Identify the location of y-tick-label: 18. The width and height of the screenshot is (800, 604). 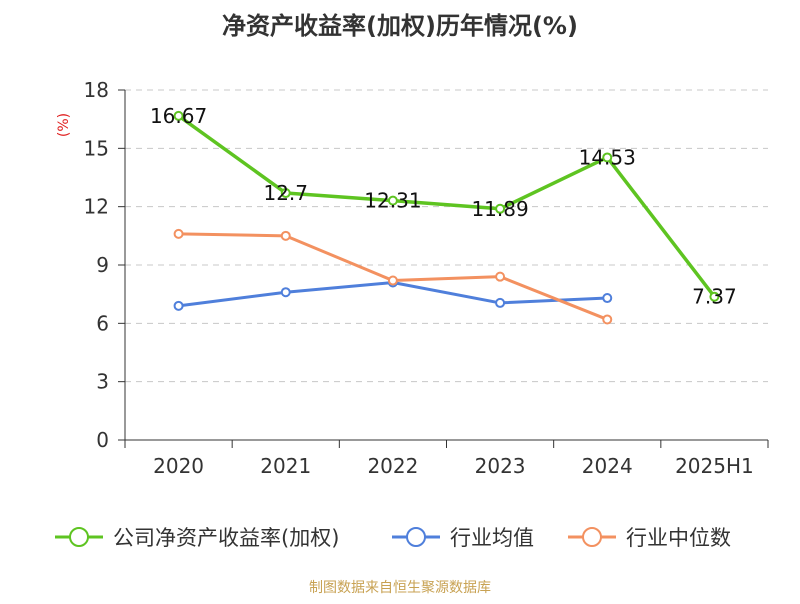
(96, 90).